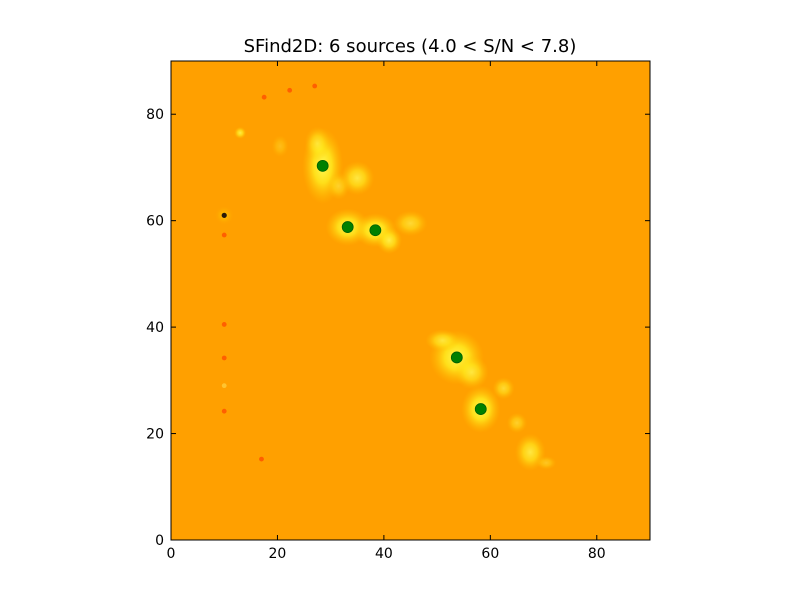 The image size is (800, 600). What do you see at coordinates (155, 435) in the screenshot?
I see `y-tick-label: 20` at bounding box center [155, 435].